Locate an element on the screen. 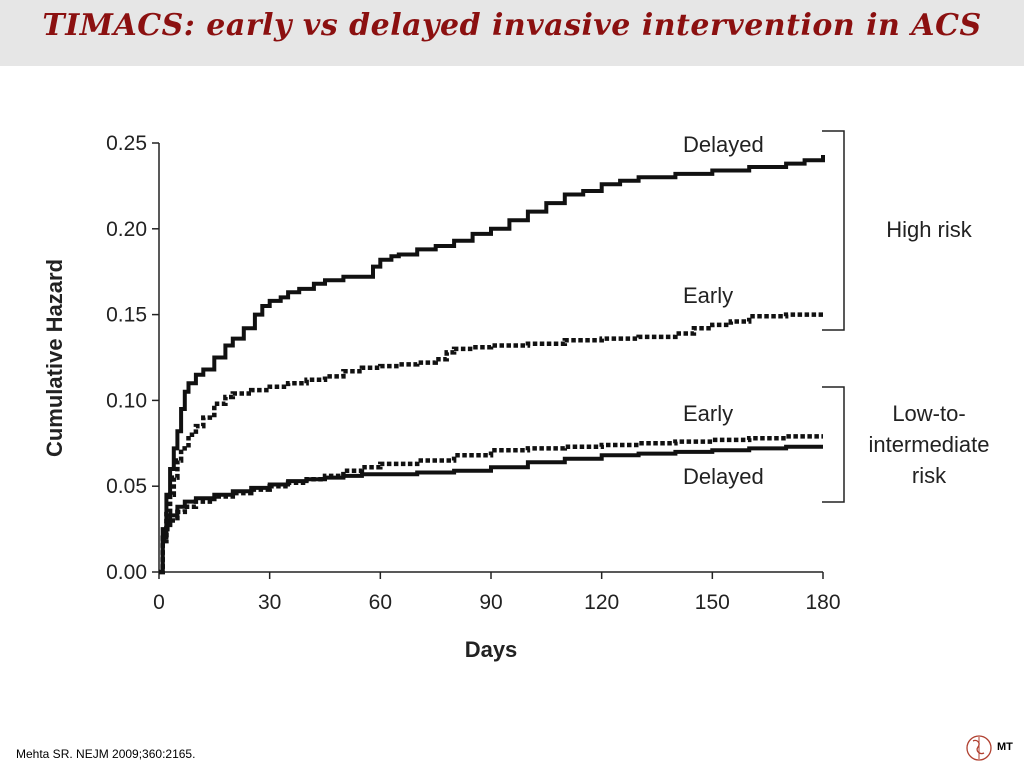 This screenshot has height=768, width=1024. x-tick-label: 60 is located at coordinates (380, 602).